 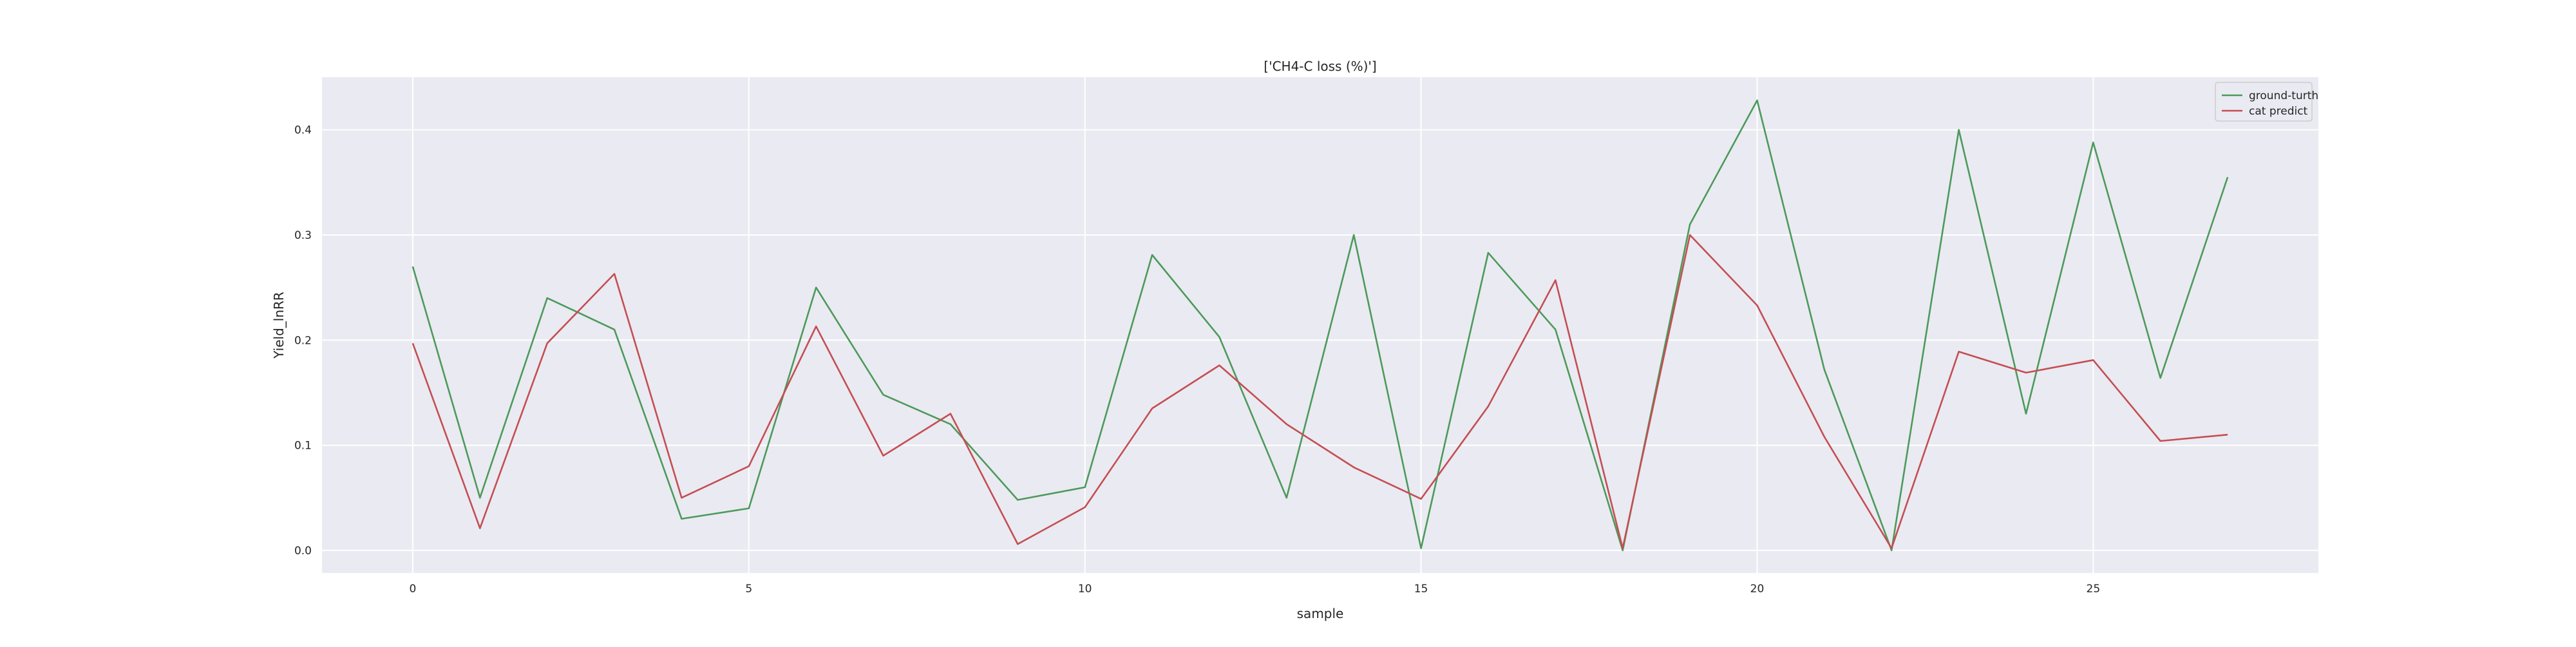 What do you see at coordinates (2283, 96) in the screenshot?
I see `legend-label-ground-truth: ground-turth` at bounding box center [2283, 96].